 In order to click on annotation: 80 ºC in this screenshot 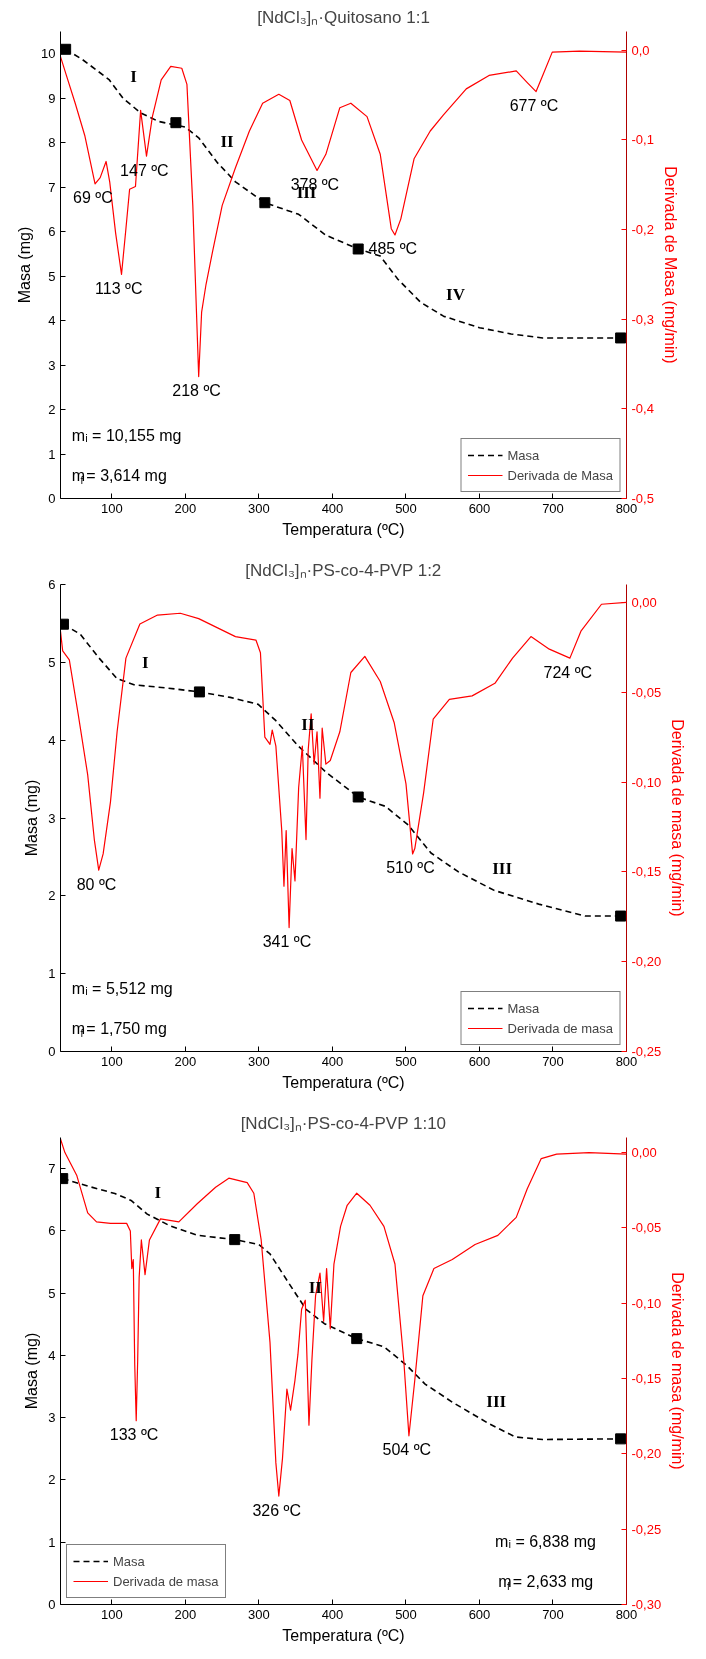, I will do `click(96, 884)`.